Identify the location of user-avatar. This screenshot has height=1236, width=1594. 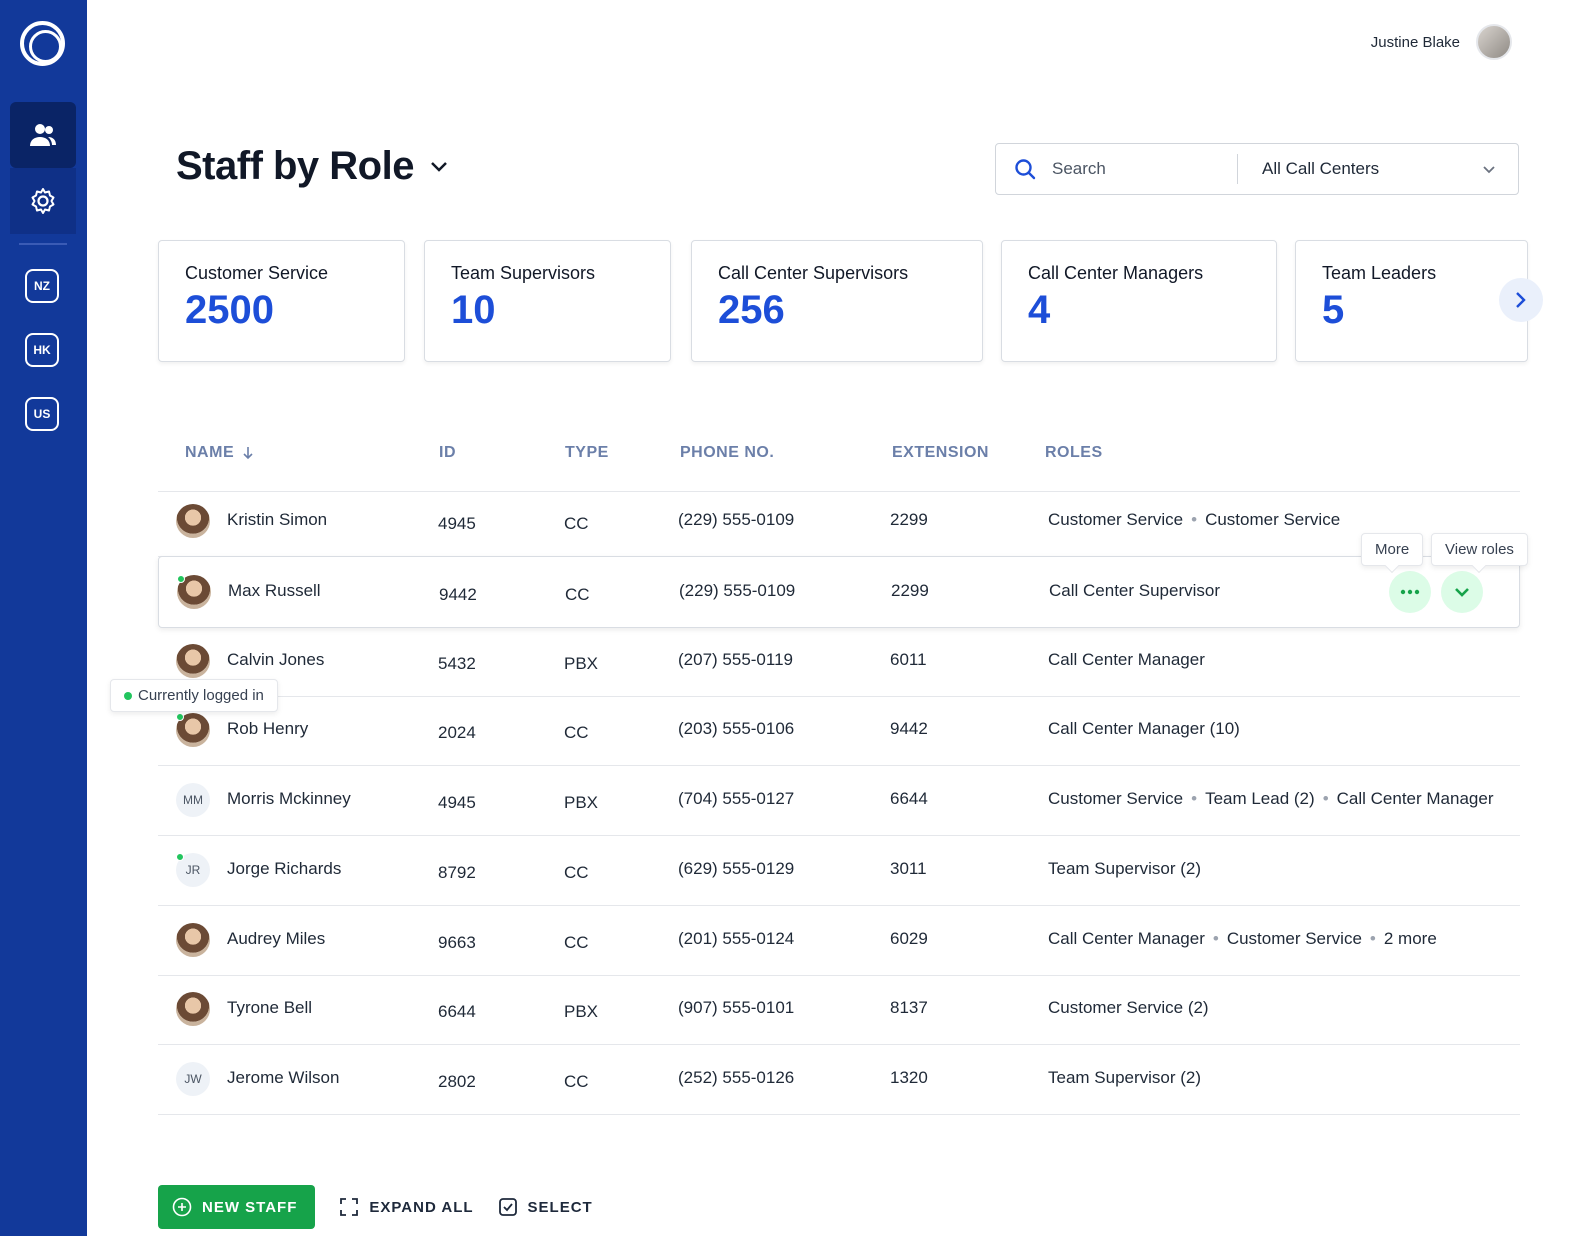
(1494, 42).